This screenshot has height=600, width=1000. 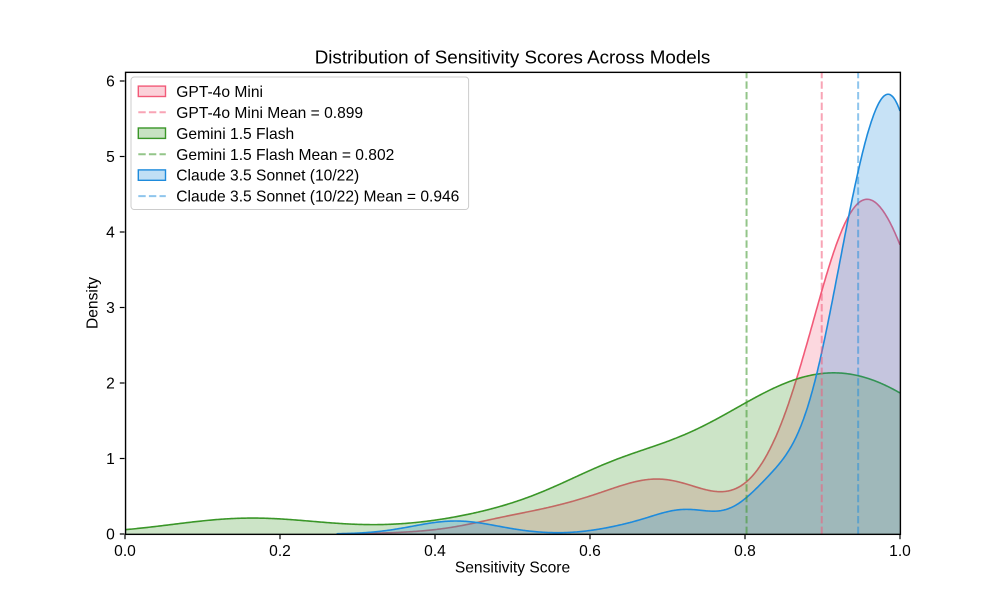 I want to click on svg-text: 3, so click(x=110, y=308).